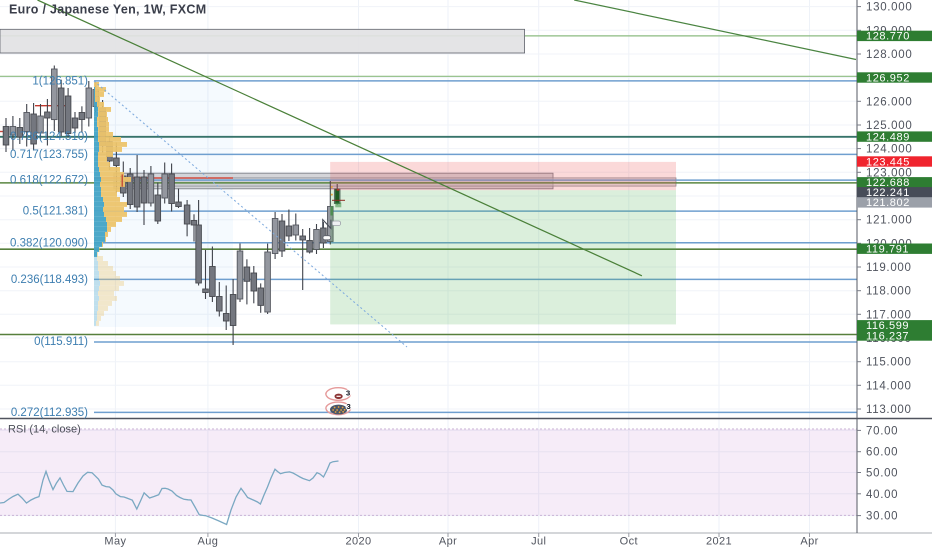 The width and height of the screenshot is (932, 550). I want to click on svg-text: 123.445, so click(888, 162).